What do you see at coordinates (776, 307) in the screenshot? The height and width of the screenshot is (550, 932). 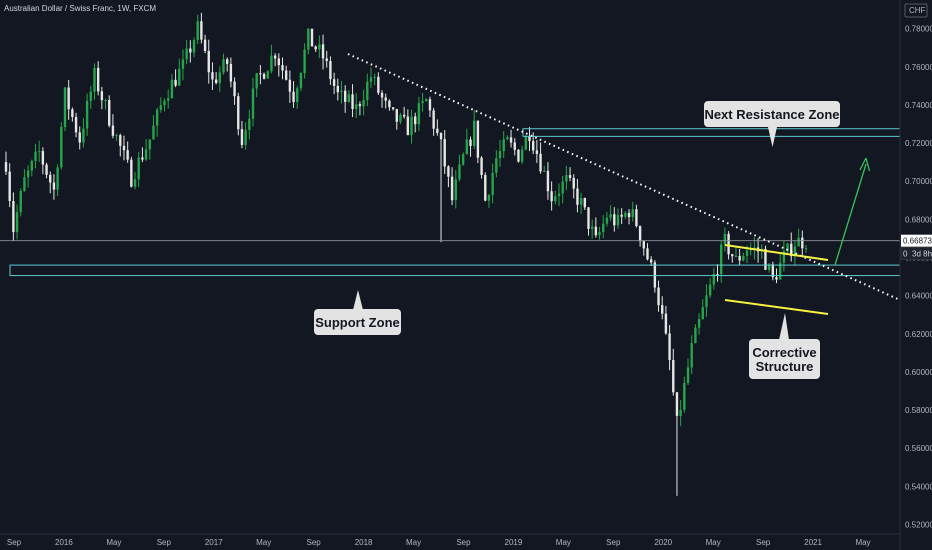 I see `structure-lower-line` at bounding box center [776, 307].